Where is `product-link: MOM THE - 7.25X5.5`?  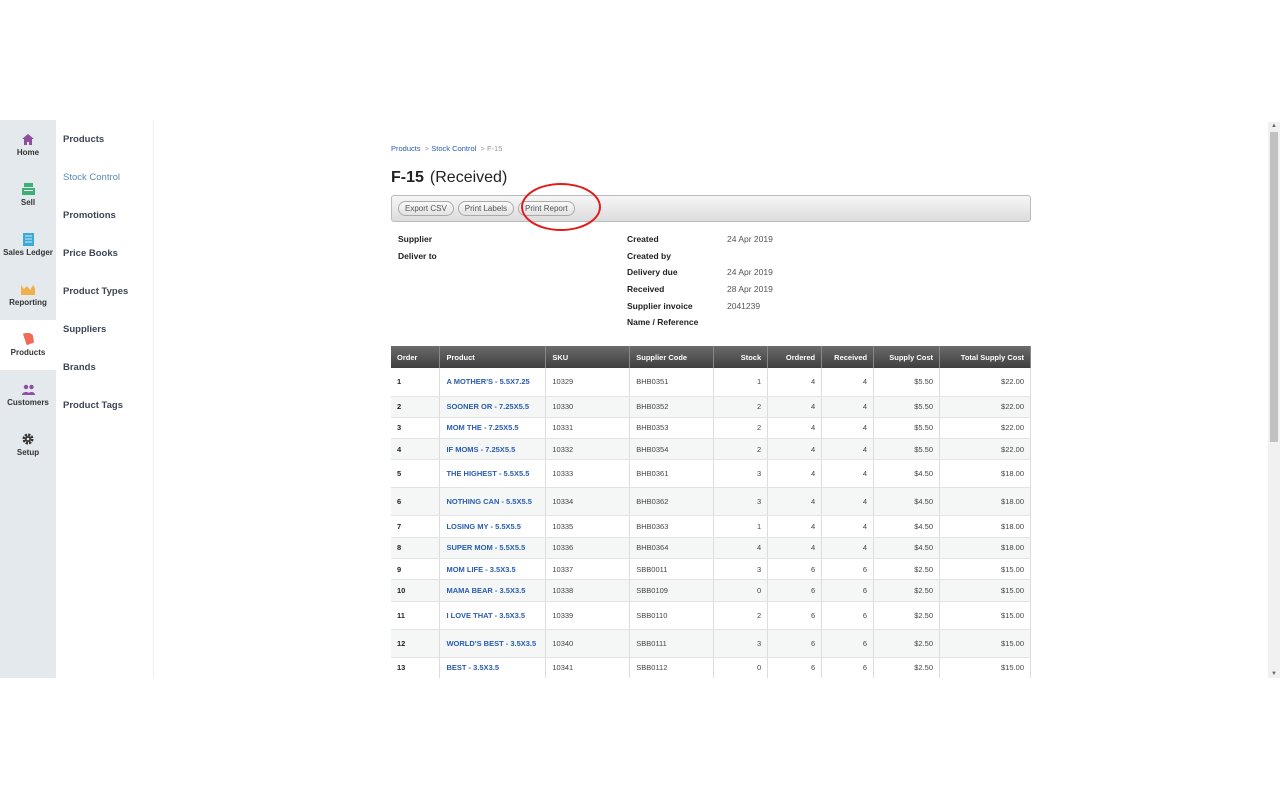 product-link: MOM THE - 7.25X5.5 is located at coordinates (482, 428).